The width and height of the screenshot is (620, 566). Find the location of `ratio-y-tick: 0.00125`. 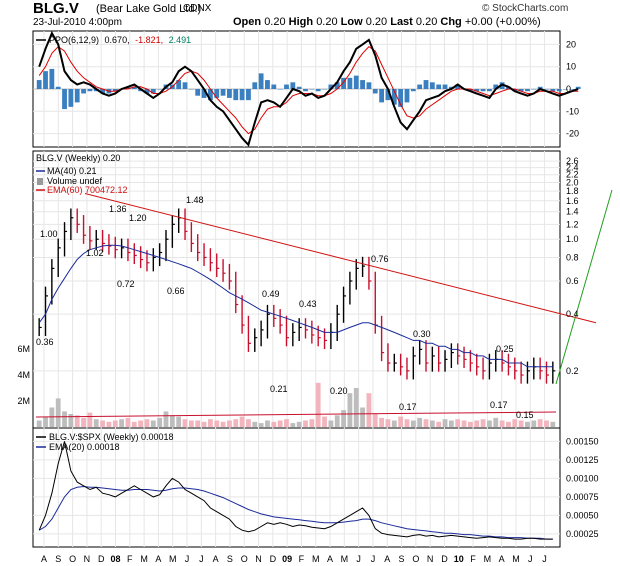

ratio-y-tick: 0.00125 is located at coordinates (582, 460).